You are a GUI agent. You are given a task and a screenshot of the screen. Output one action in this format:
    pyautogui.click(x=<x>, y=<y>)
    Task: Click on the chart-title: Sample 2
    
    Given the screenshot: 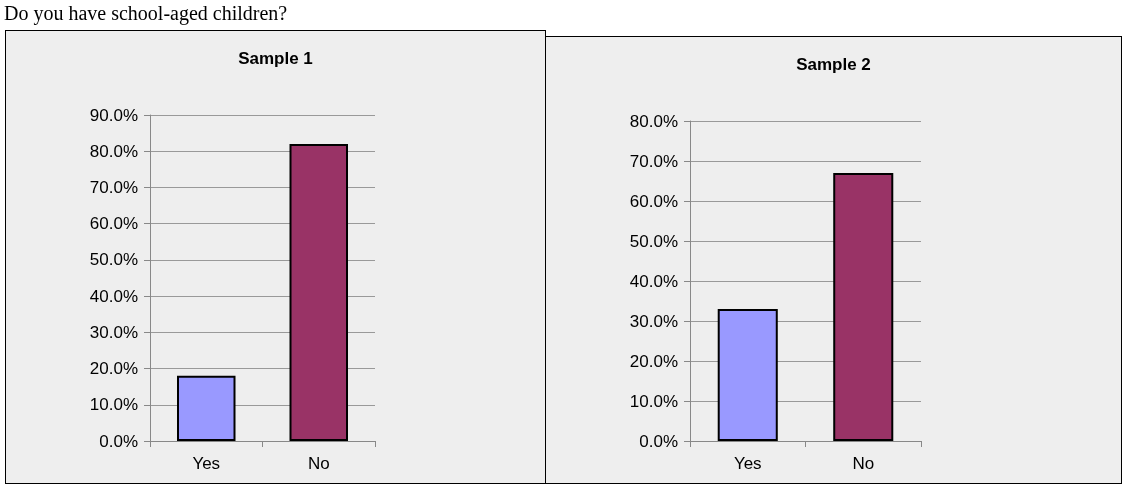 What is the action you would take?
    pyautogui.click(x=833, y=64)
    